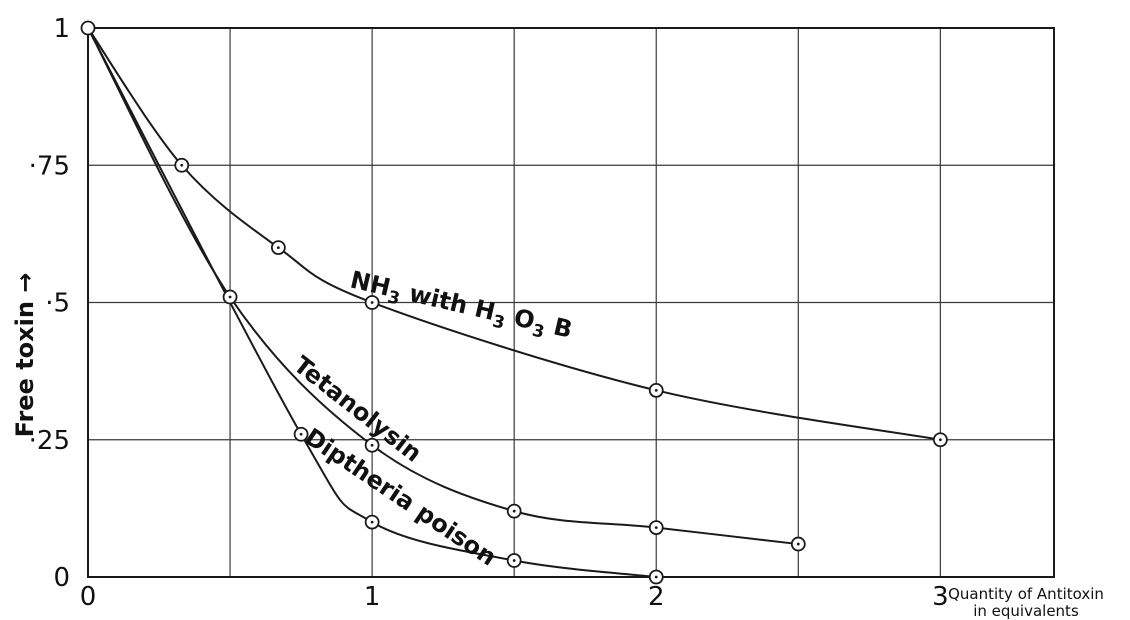 This screenshot has width=1130, height=620. I want to click on x-axis-label-line-2: in equivalents, so click(1026, 611).